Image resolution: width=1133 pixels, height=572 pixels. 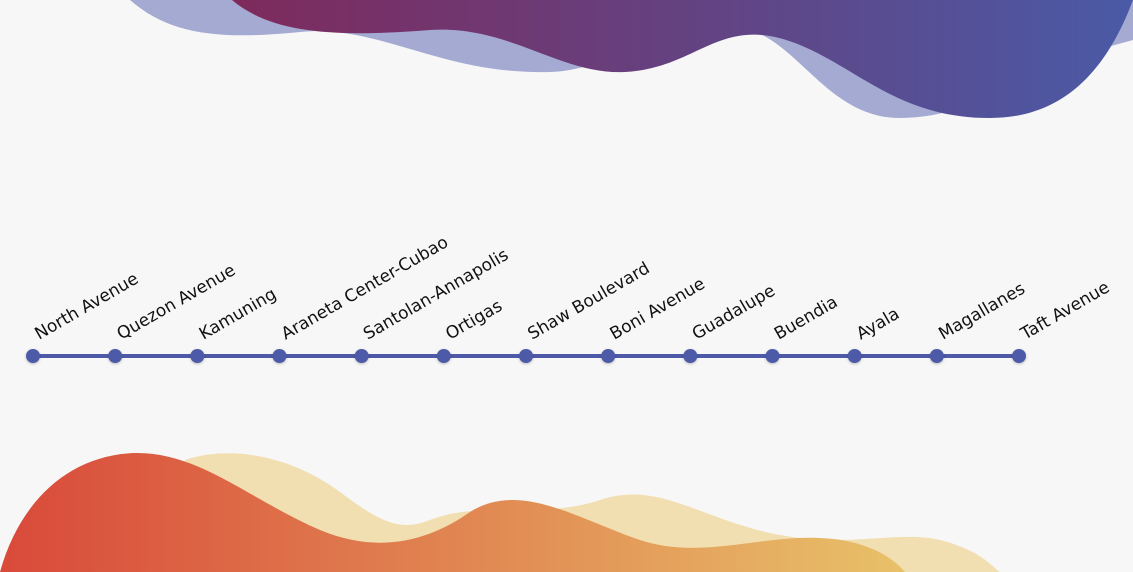 I want to click on station-label: Ayala, so click(x=878, y=324).